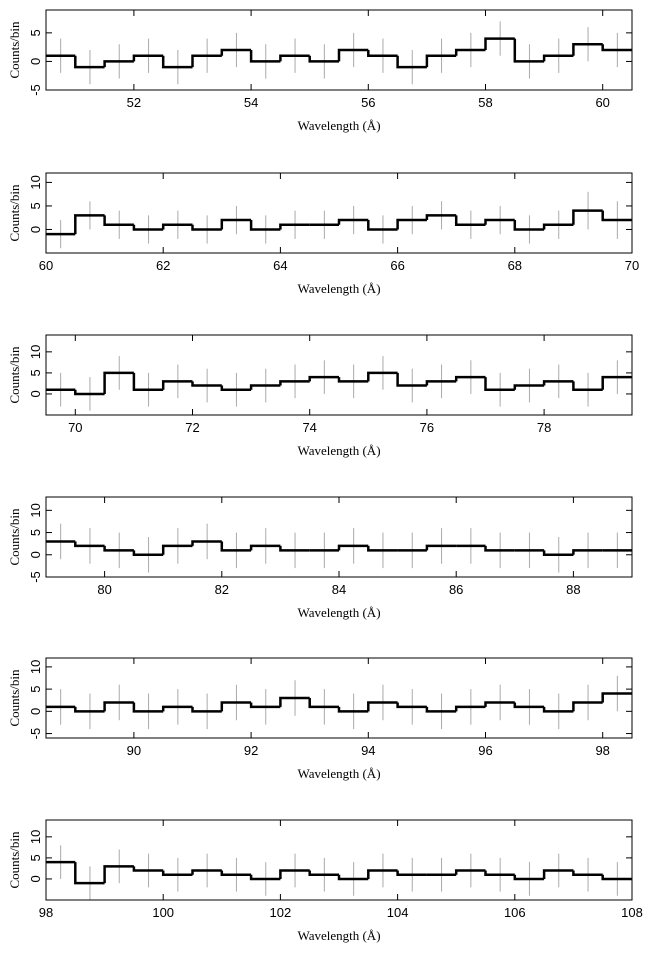  What do you see at coordinates (163, 265) in the screenshot?
I see `x-tick-label: 62` at bounding box center [163, 265].